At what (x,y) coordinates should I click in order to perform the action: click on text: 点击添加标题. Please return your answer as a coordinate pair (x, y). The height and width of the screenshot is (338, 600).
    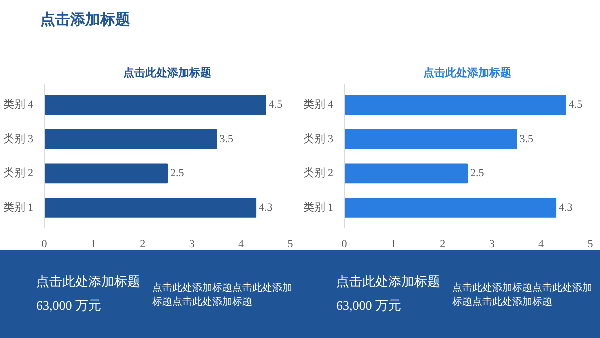
    Looking at the image, I should click on (85, 20).